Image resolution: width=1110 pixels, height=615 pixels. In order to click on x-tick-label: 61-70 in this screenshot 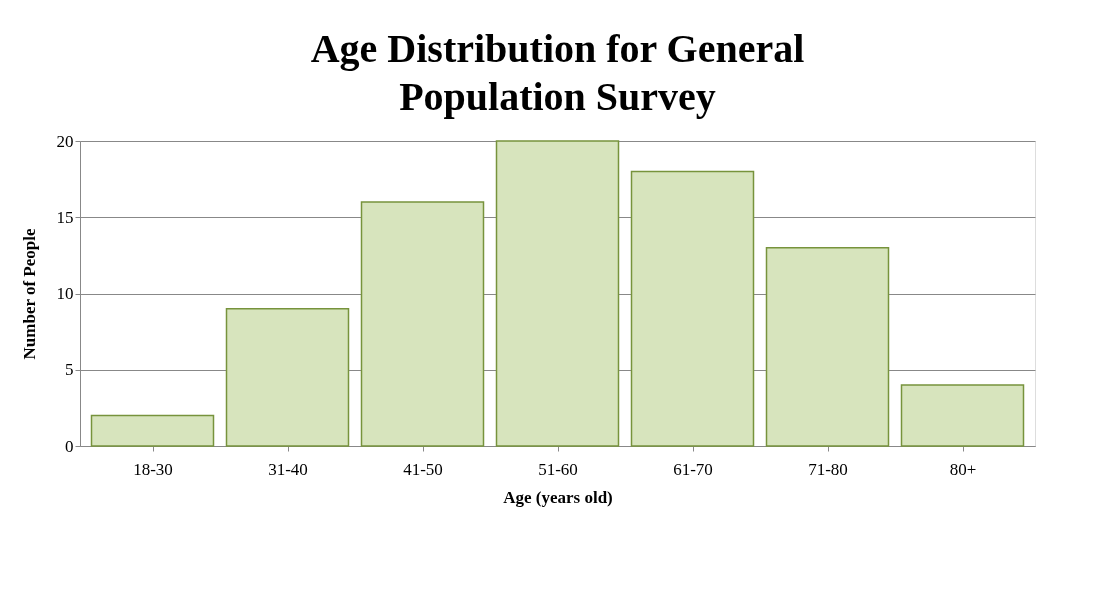, I will do `click(693, 469)`.